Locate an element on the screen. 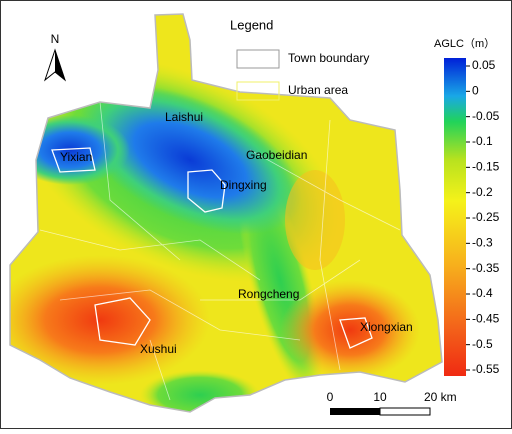  colorbar-tick-label: -0.55 is located at coordinates (486, 369).